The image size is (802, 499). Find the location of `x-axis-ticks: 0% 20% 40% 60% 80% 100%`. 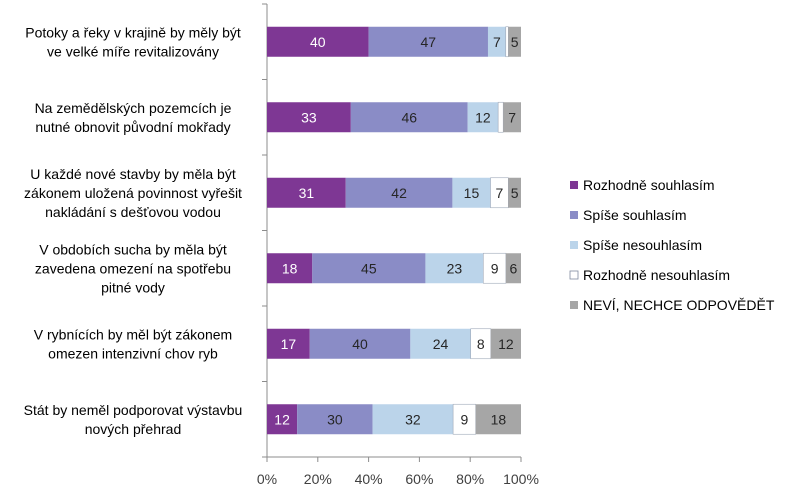

x-axis-ticks: 0% 20% 40% 60% 80% 100% is located at coordinates (398, 479).